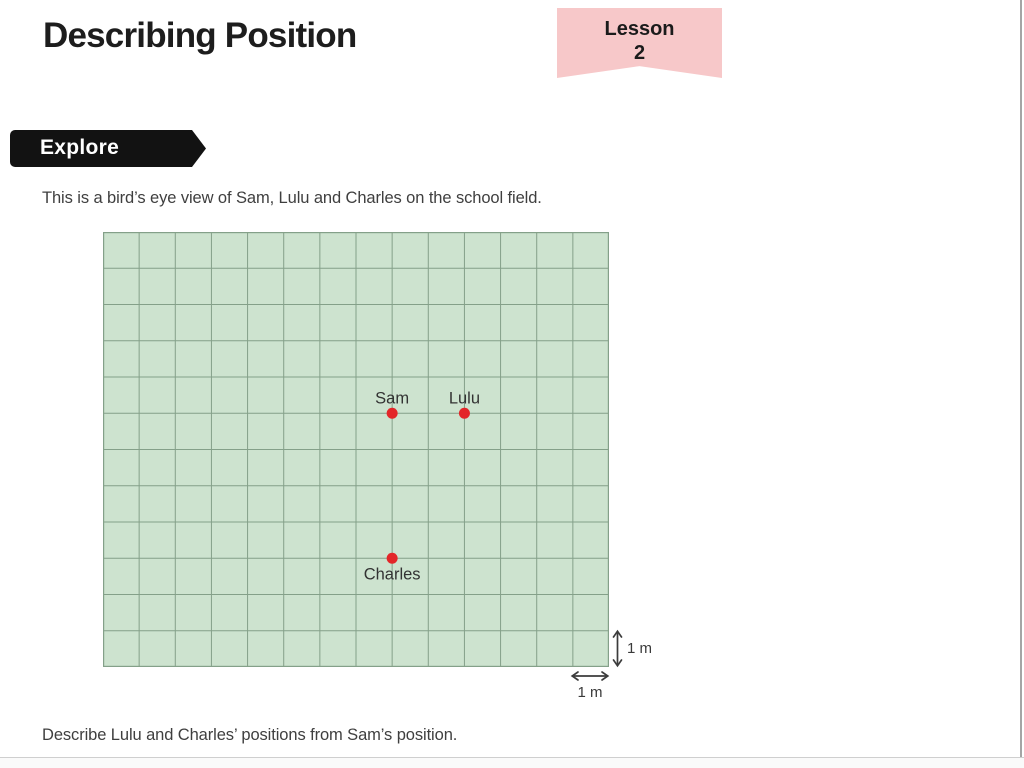  Describe the element at coordinates (590, 676) in the screenshot. I see `horizontal-double-arrow-icon` at that location.